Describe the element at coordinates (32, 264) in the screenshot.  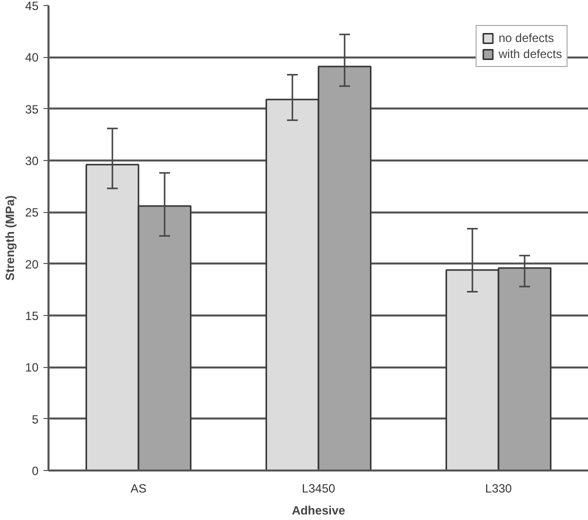
I see `y-tick-label: 20` at that location.